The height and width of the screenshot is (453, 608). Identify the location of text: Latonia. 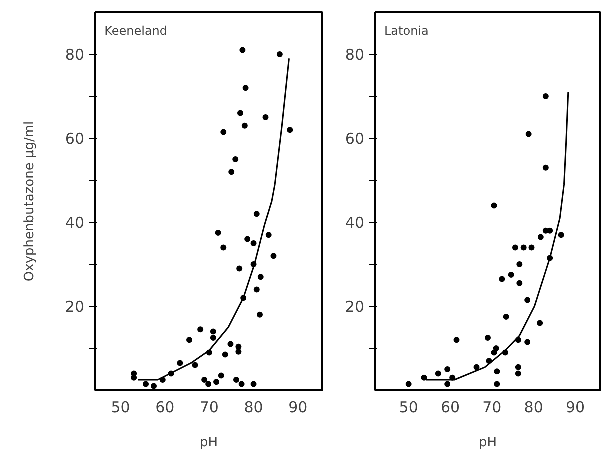
(406, 31).